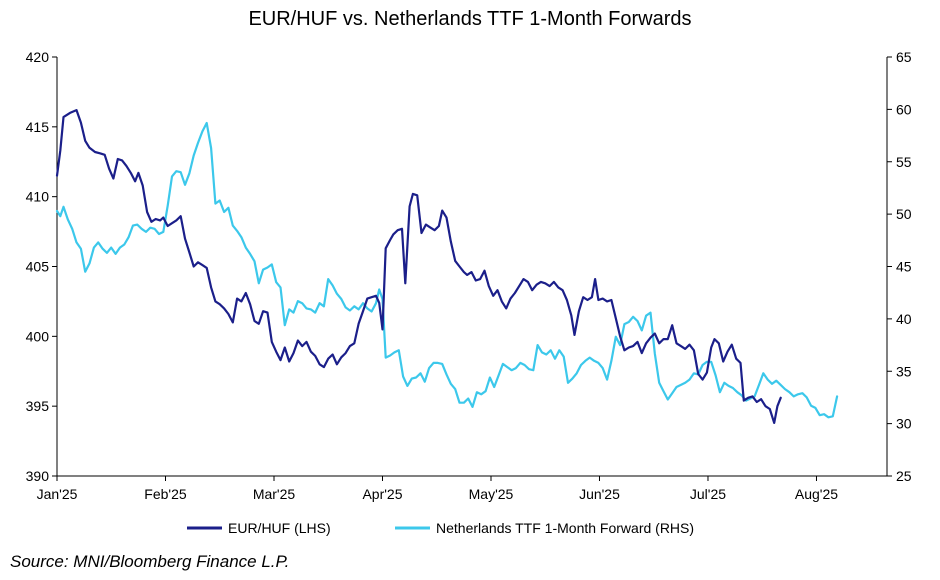 Image resolution: width=940 pixels, height=580 pixels. What do you see at coordinates (904, 162) in the screenshot?
I see `right-tick-label: 55` at bounding box center [904, 162].